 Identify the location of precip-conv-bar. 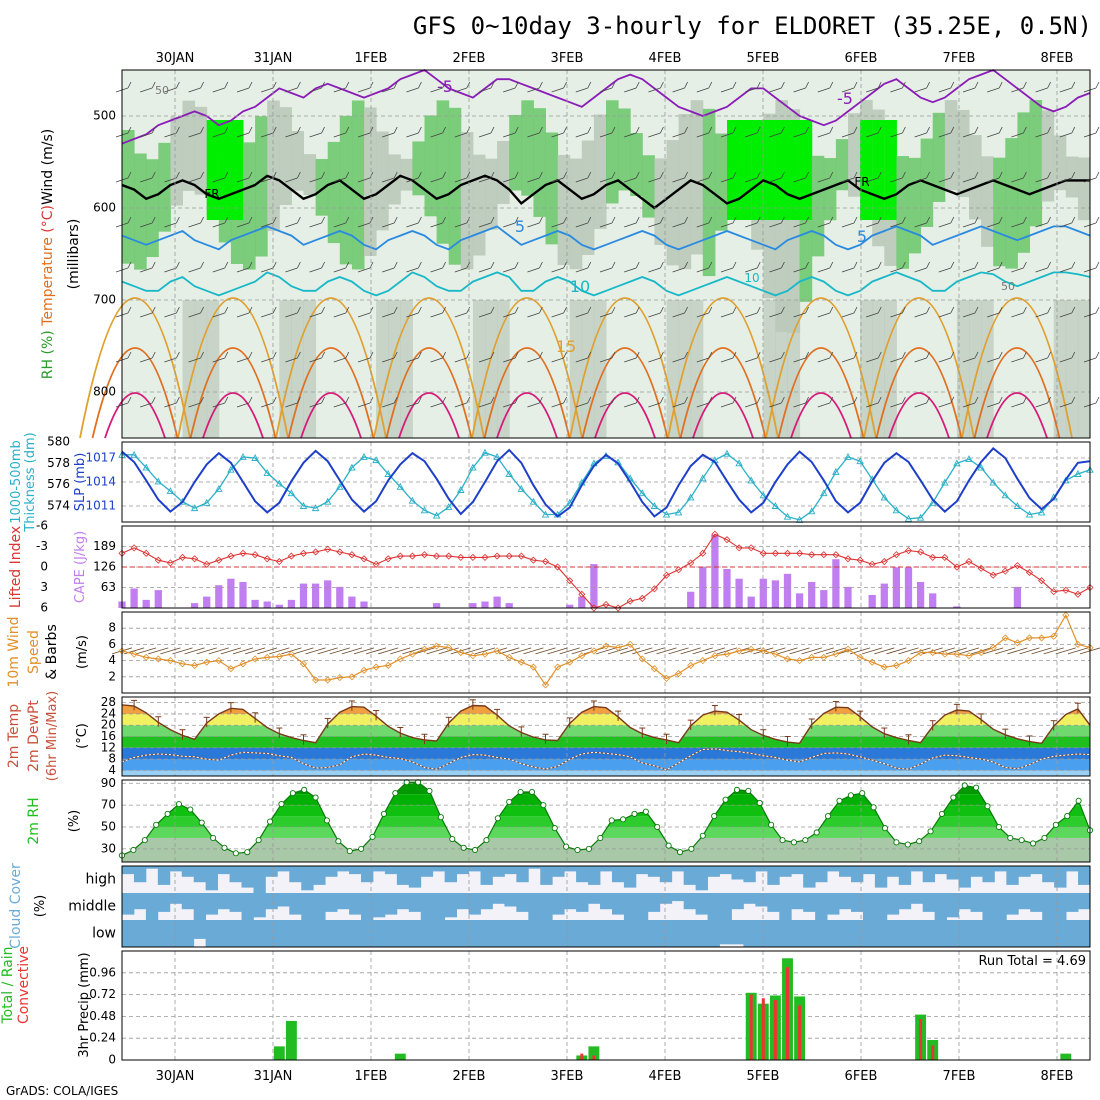
(751, 1027).